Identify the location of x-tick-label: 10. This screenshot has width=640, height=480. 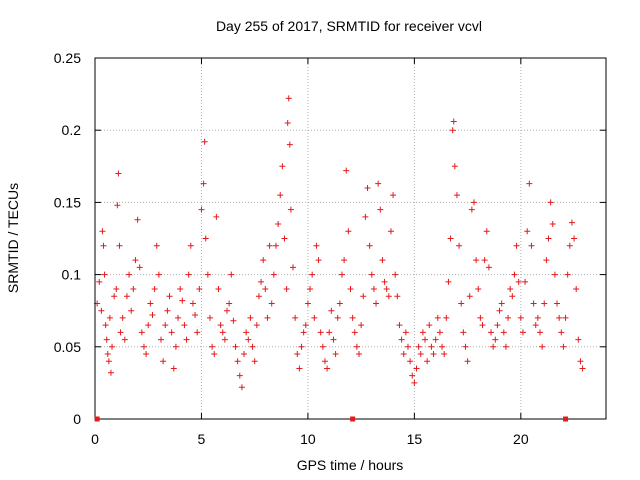
(308, 439).